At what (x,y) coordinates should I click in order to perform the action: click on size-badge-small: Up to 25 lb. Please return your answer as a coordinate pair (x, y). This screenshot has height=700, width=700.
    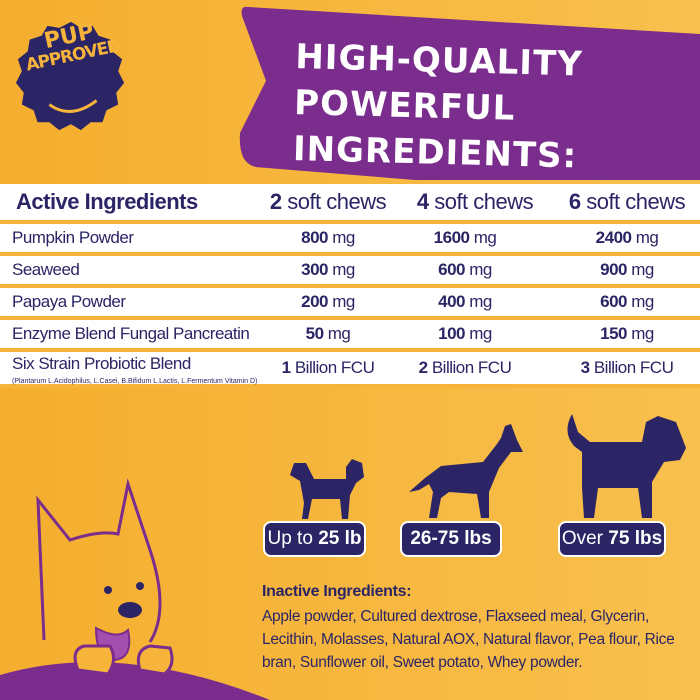
    Looking at the image, I should click on (314, 539).